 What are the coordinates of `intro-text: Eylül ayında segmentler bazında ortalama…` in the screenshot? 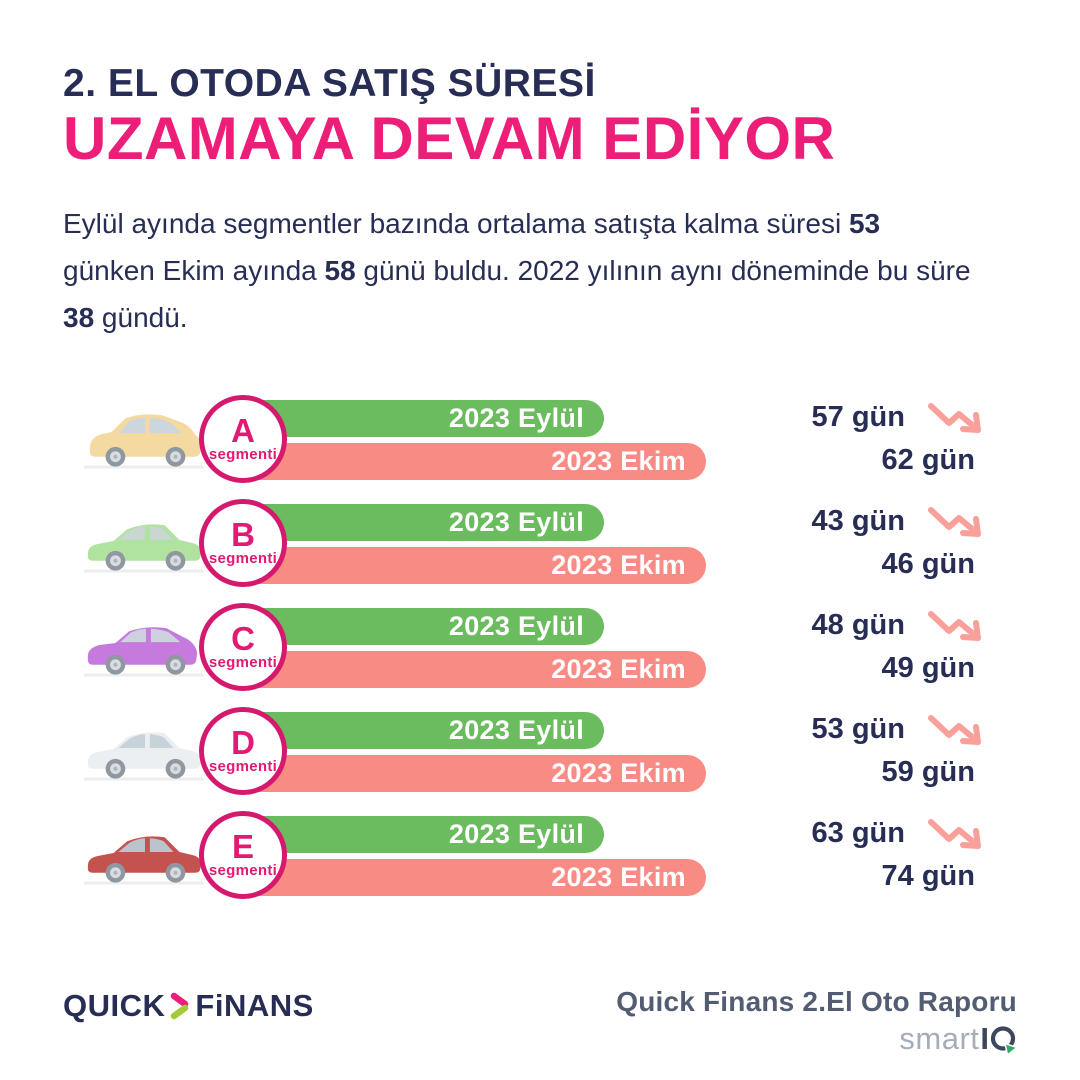 It's located at (520, 270).